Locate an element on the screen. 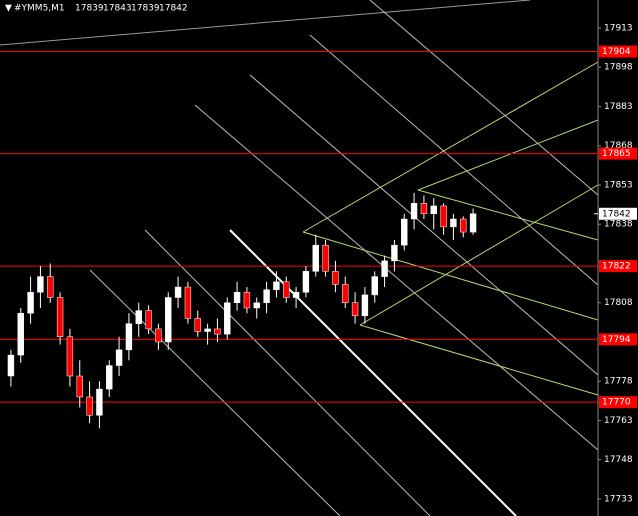  level-label: 17904 is located at coordinates (616, 52).